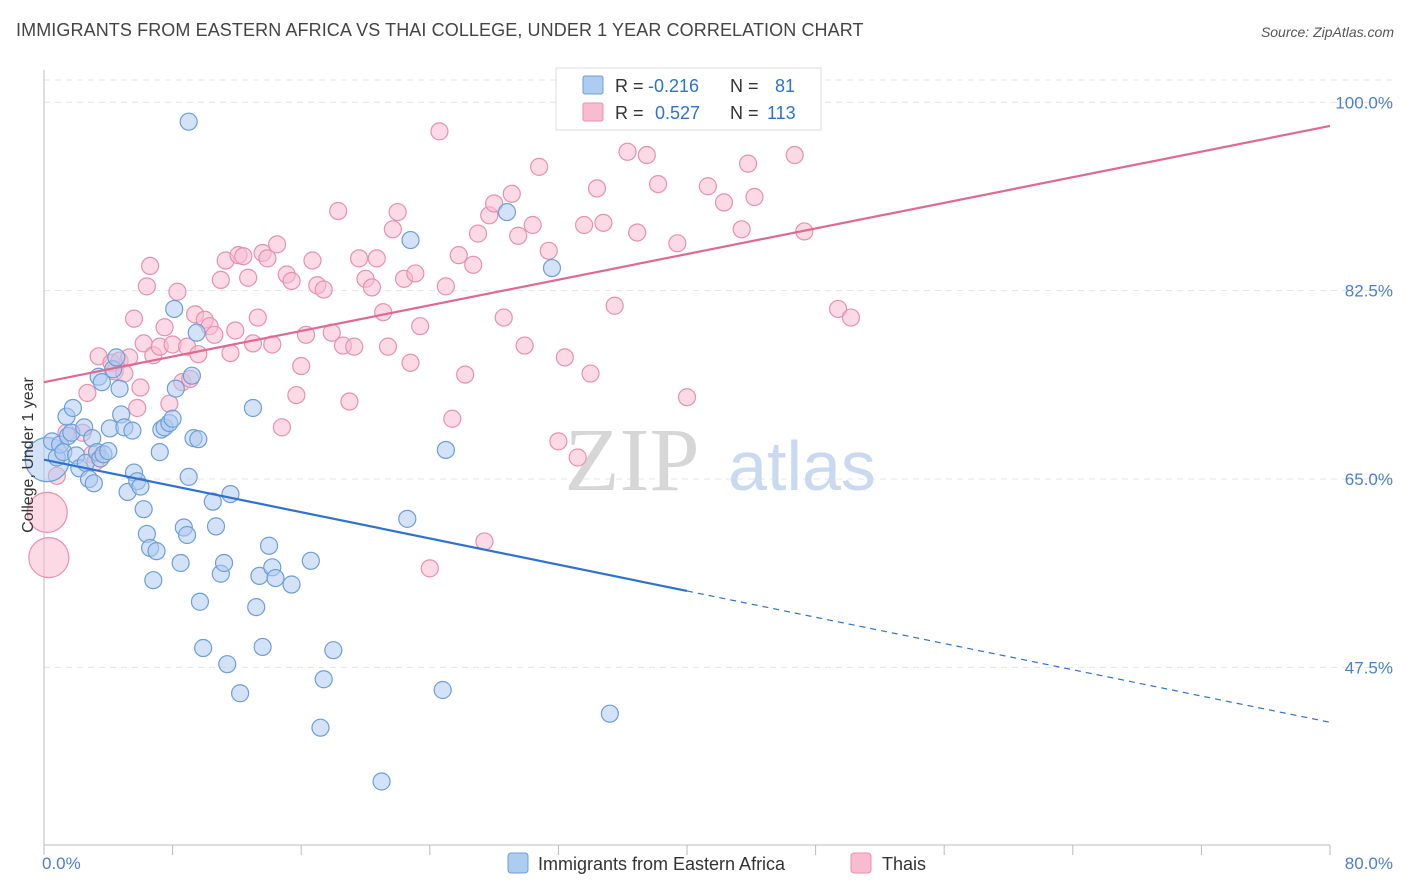 The image size is (1406, 892). What do you see at coordinates (1369, 667) in the screenshot?
I see `y-tick-label-0: 47.5%` at bounding box center [1369, 667].